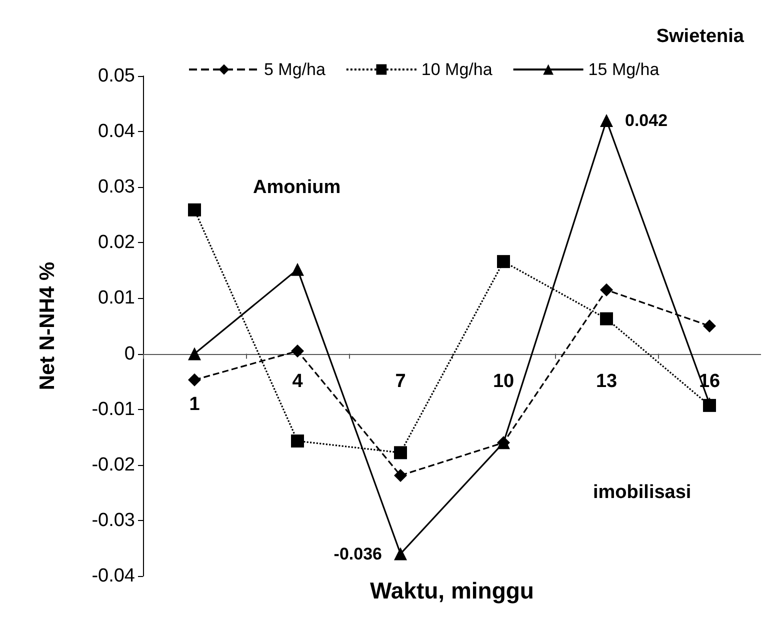  Describe the element at coordinates (298, 381) in the screenshot. I see `x-tick-label: 4` at that location.